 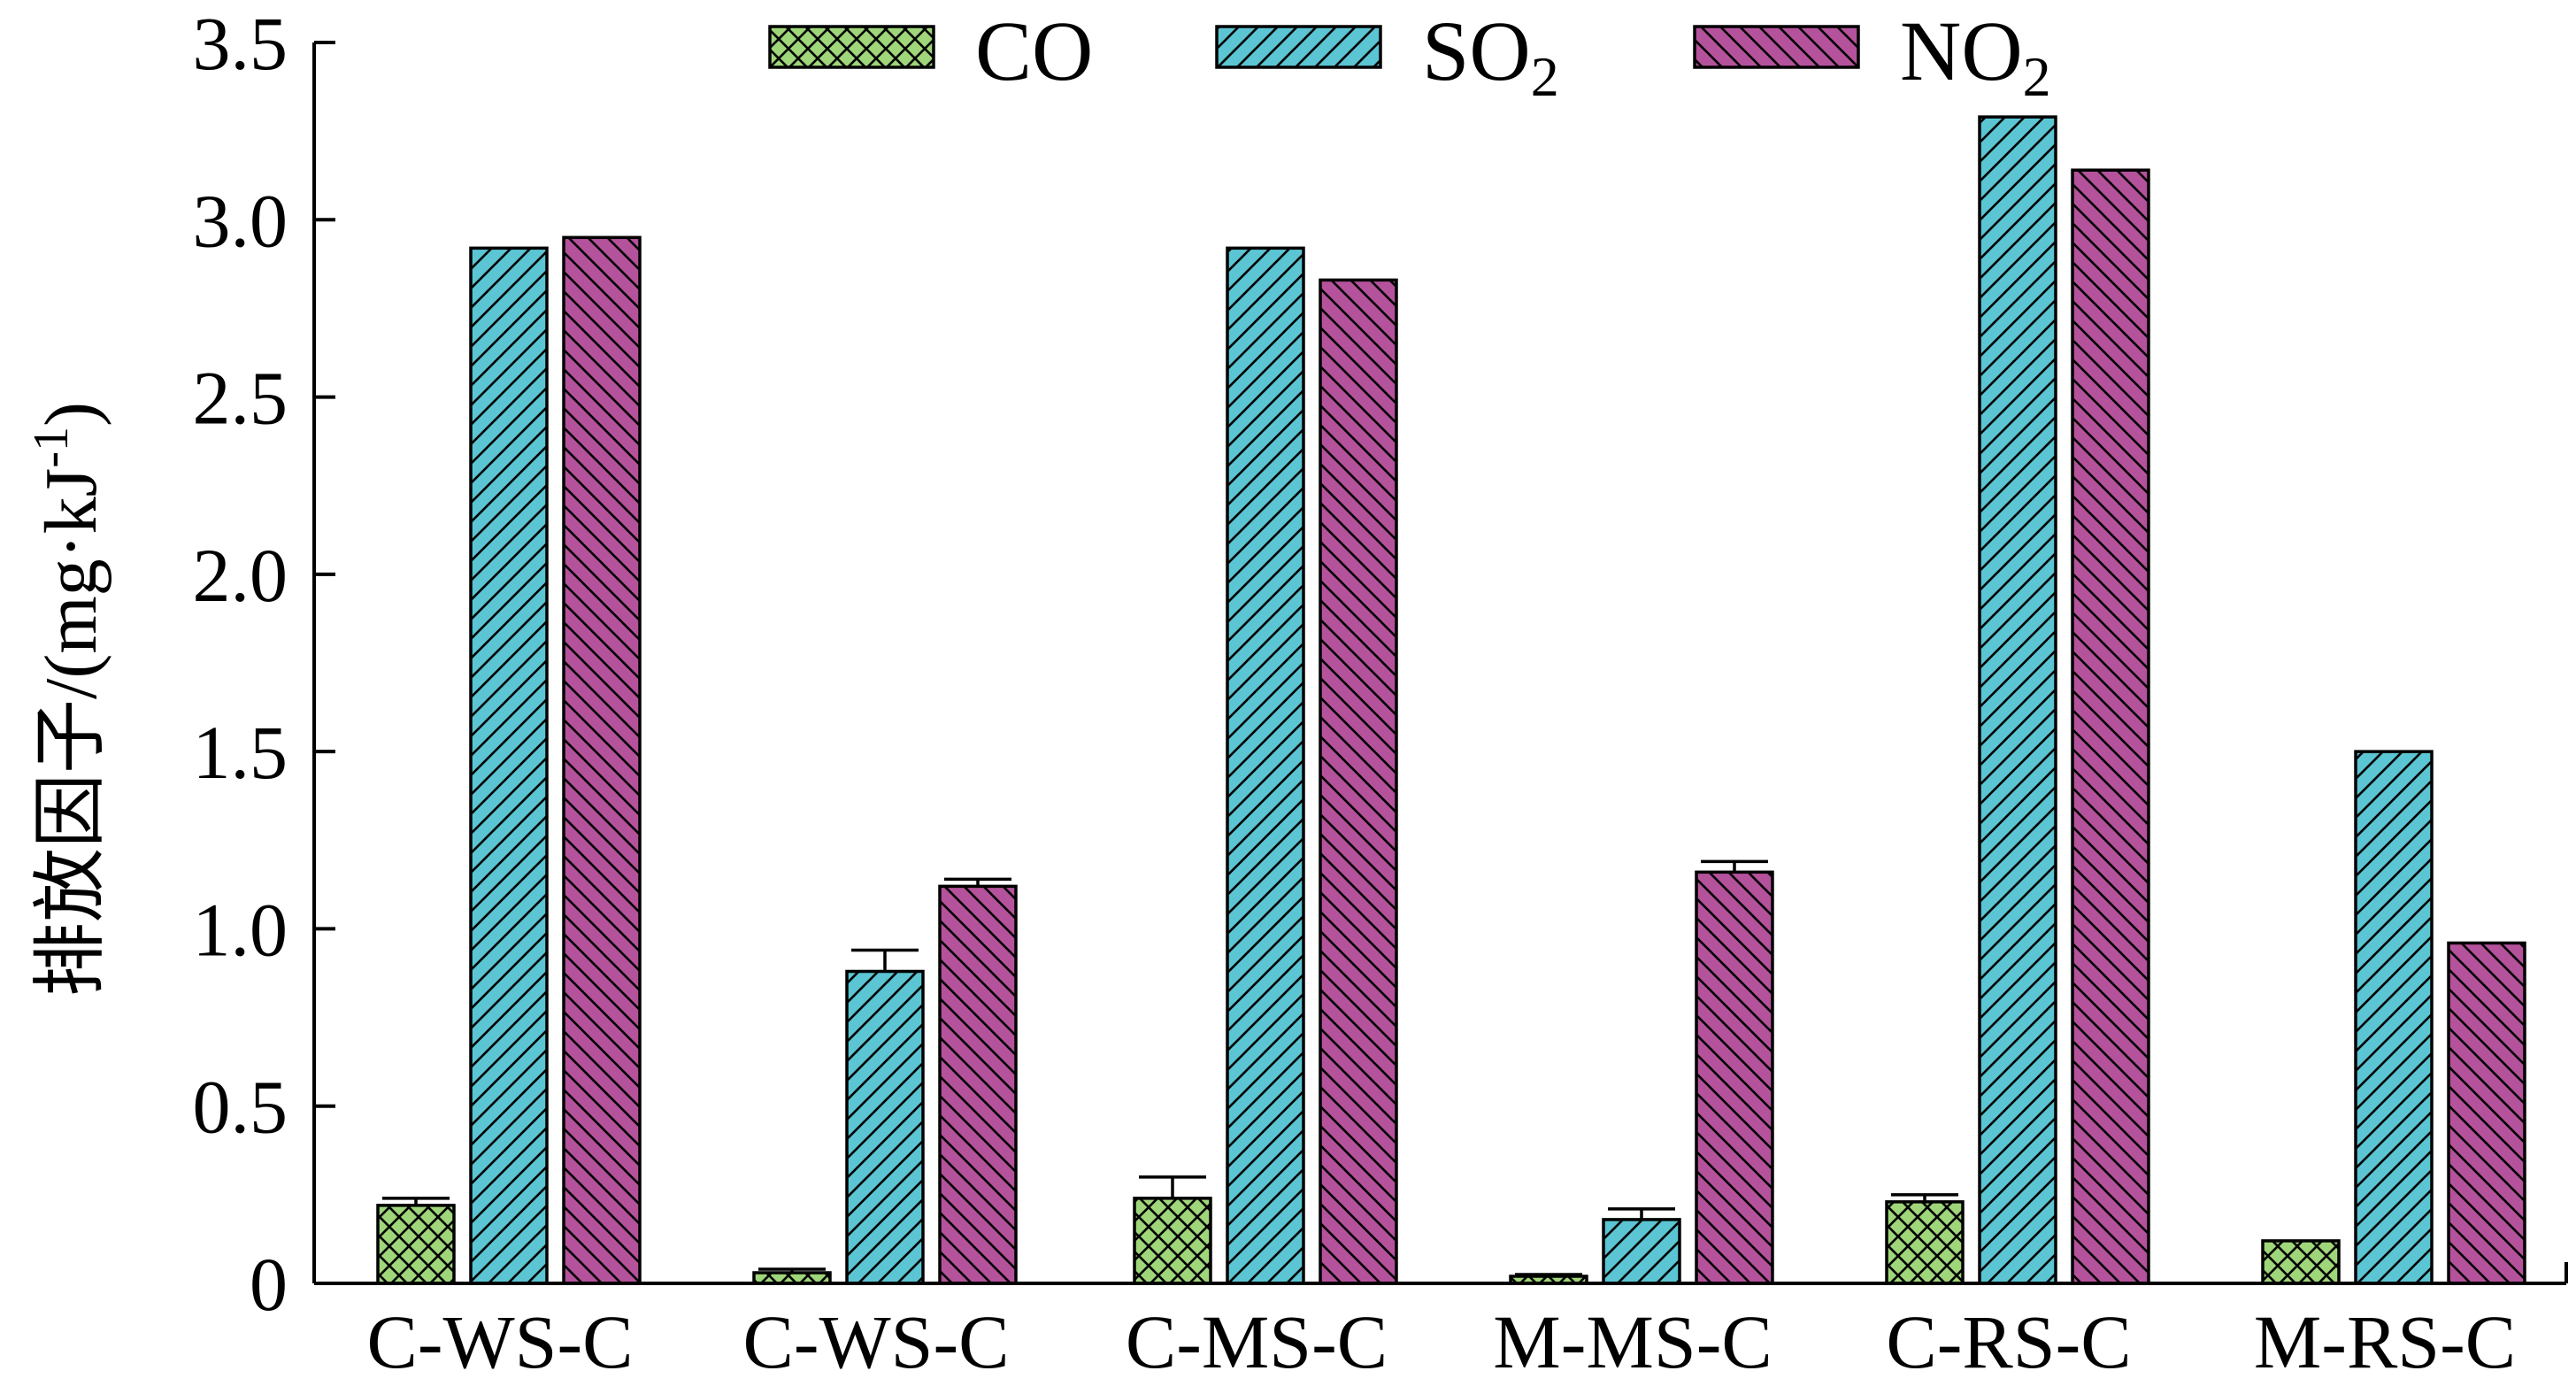 I want to click on x-tick-label-1: C-WS-C, so click(x=501, y=1342).